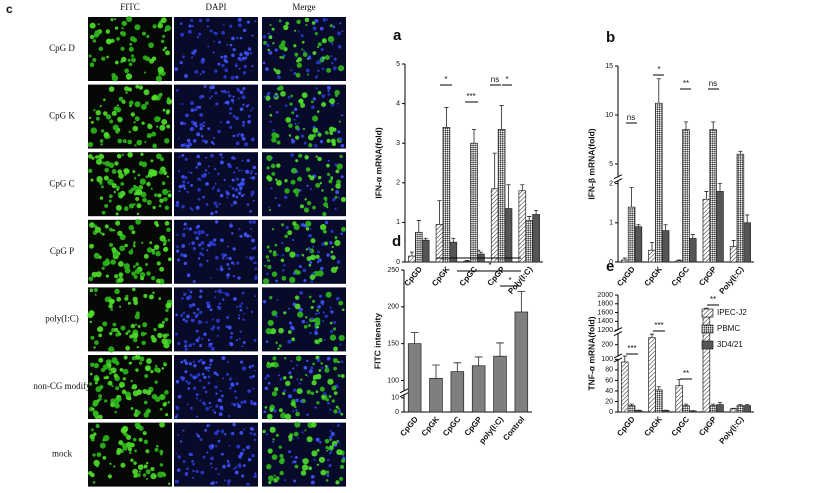 This screenshot has width=813, height=493. I want to click on axis-break-gap, so click(618, 178).